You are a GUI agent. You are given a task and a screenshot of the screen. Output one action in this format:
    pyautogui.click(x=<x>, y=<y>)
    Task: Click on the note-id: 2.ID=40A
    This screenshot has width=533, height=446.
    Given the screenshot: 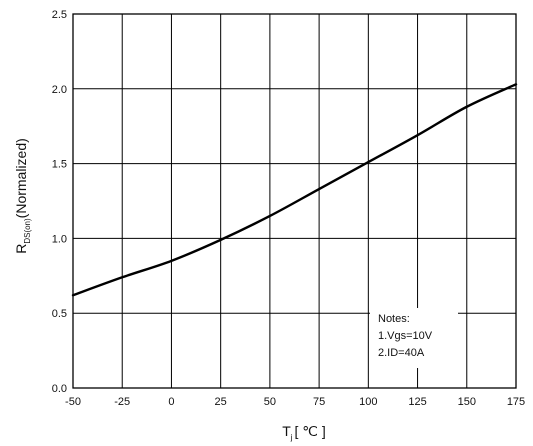 What is the action you would take?
    pyautogui.click(x=401, y=353)
    